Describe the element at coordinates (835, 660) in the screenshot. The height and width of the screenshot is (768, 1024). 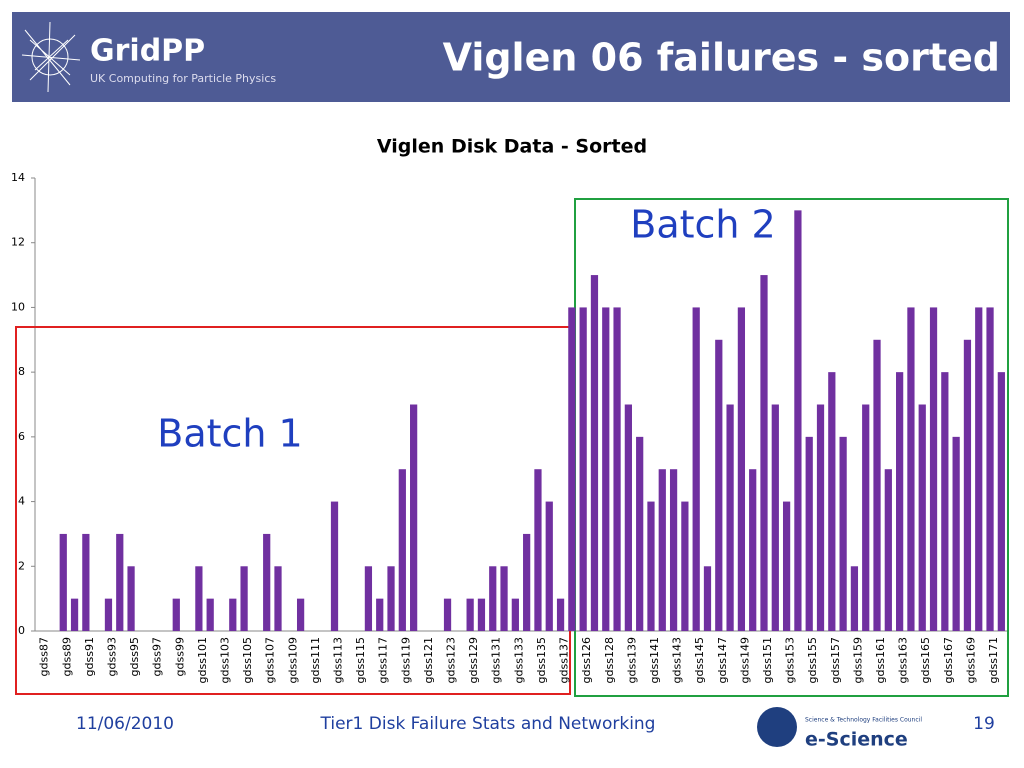
I see `x-tick-label: gdss157` at that location.